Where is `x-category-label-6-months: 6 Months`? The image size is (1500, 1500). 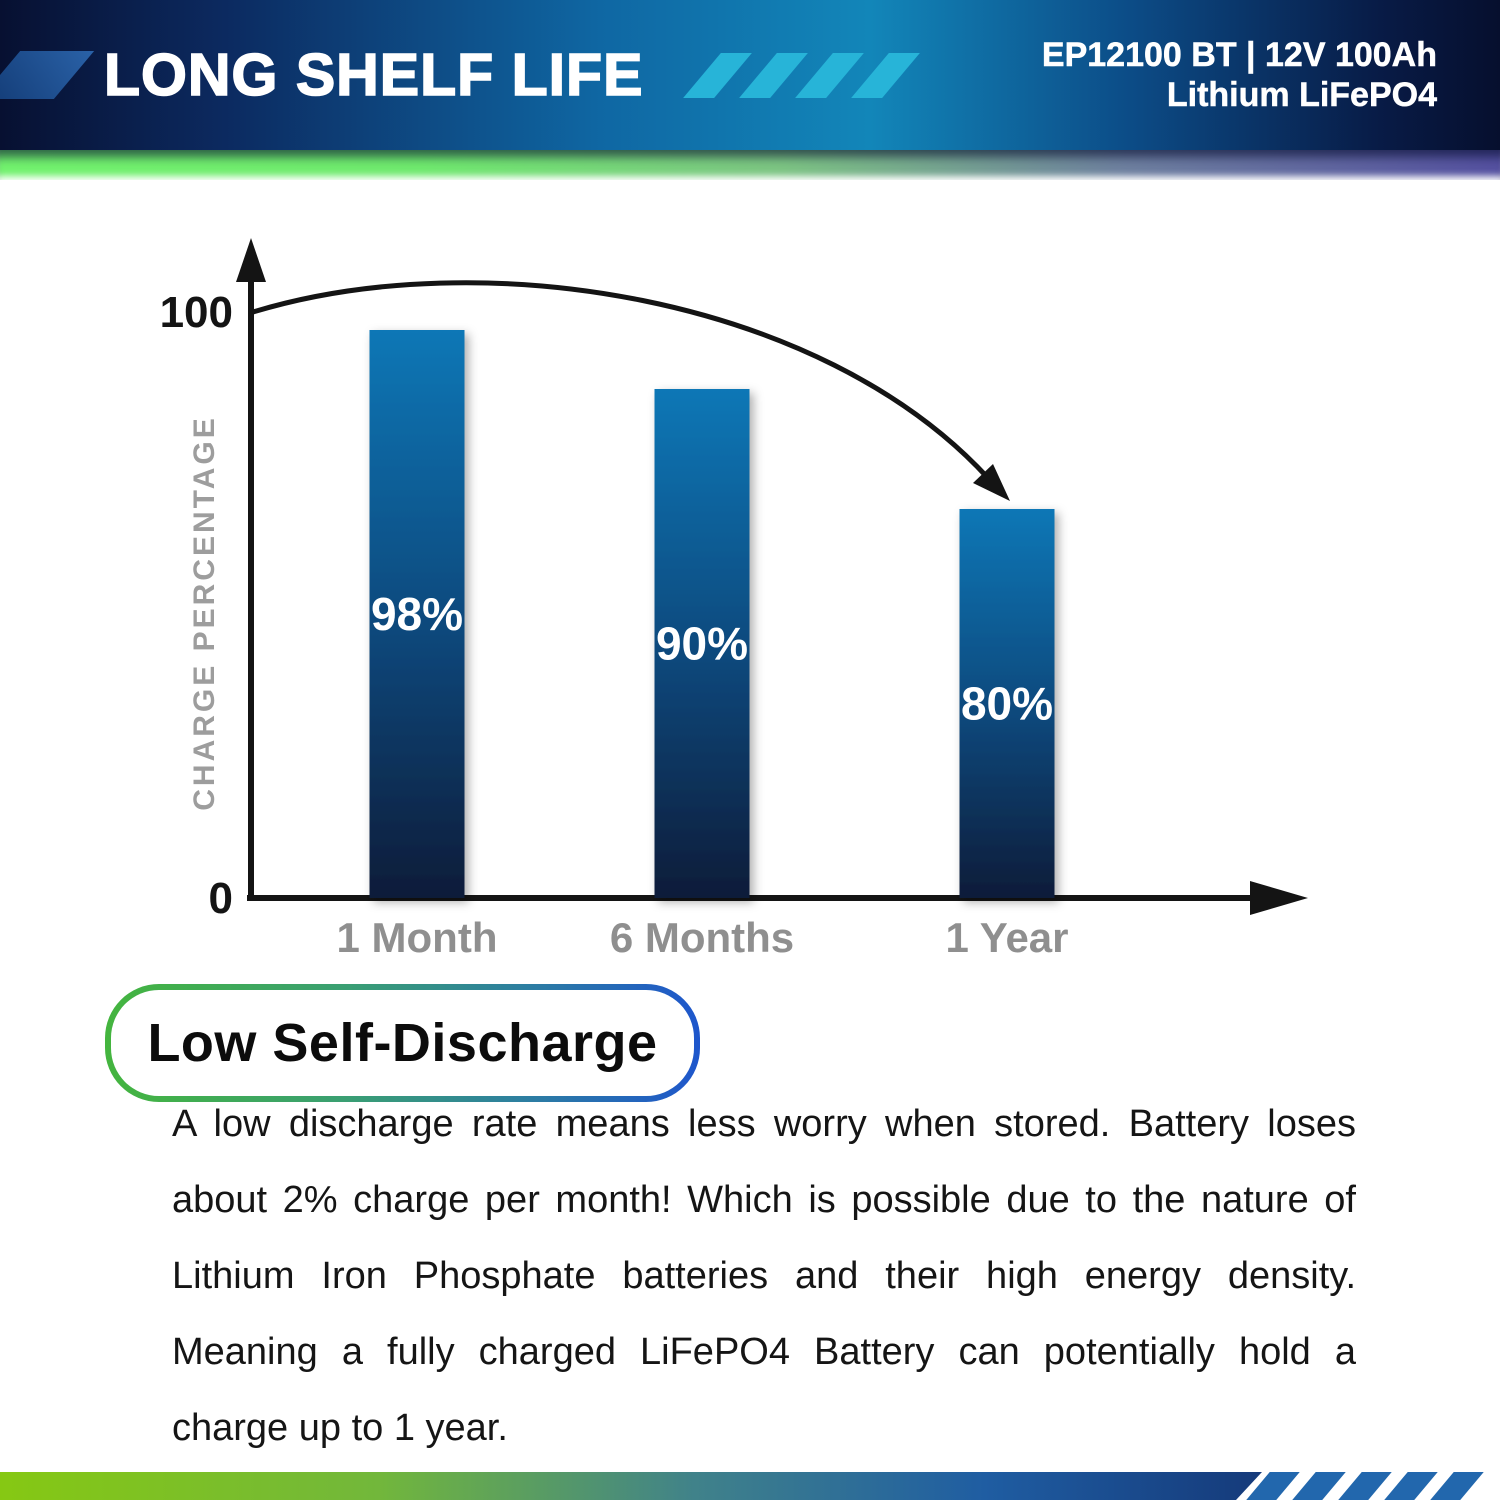
x-category-label-6-months: 6 Months is located at coordinates (702, 937).